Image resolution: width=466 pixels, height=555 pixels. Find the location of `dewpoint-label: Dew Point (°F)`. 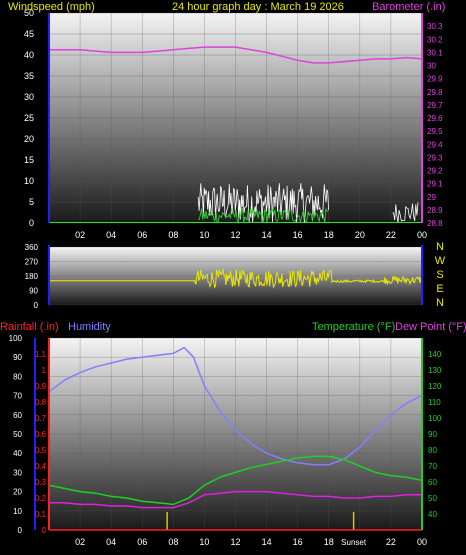

dewpoint-label: Dew Point (°F) is located at coordinates (430, 327).